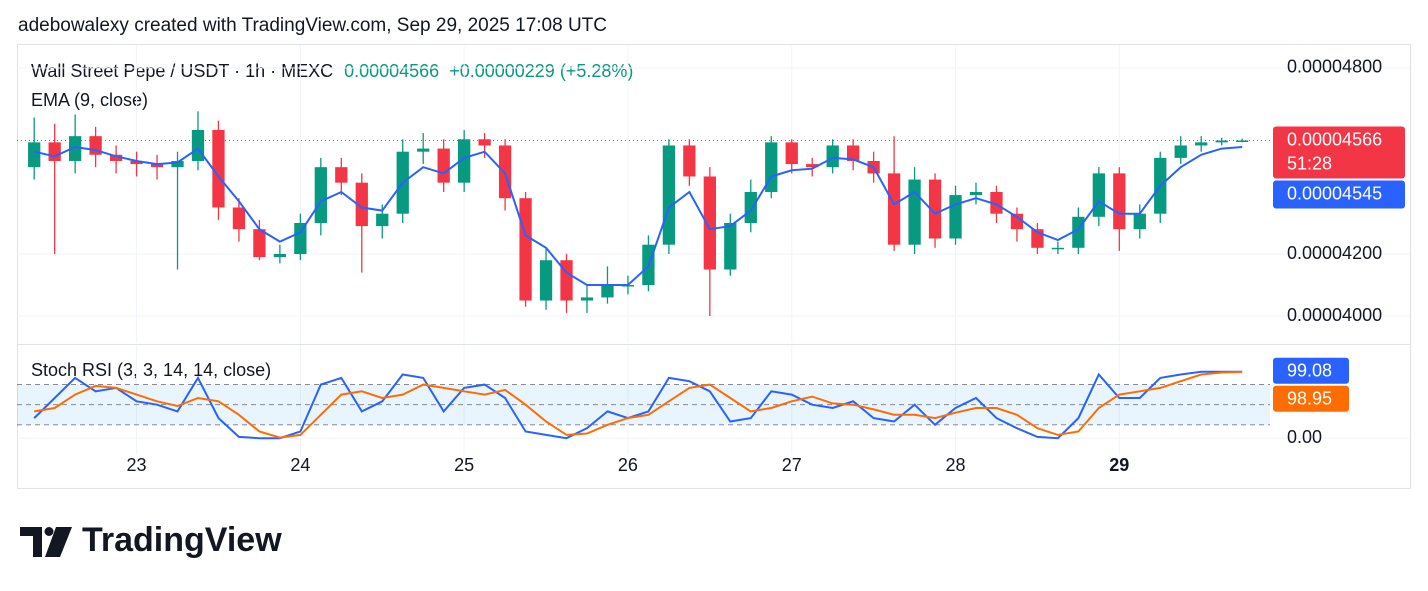 This screenshot has height=591, width=1428. I want to click on y-tick-label: 0.00, so click(1304, 437).